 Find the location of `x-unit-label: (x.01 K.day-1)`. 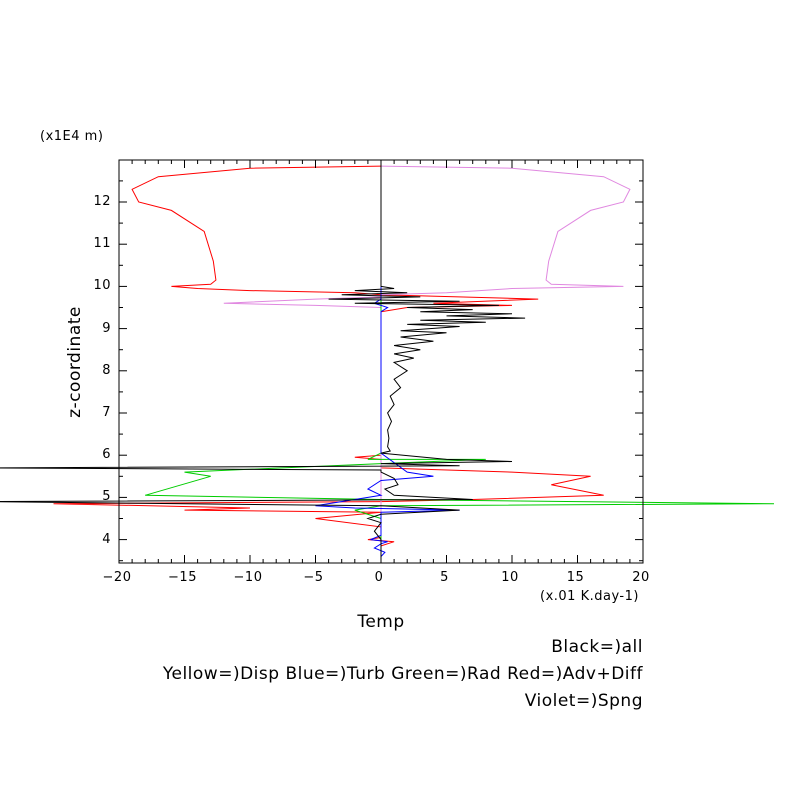

x-unit-label: (x.01 K.day-1) is located at coordinates (589, 596).